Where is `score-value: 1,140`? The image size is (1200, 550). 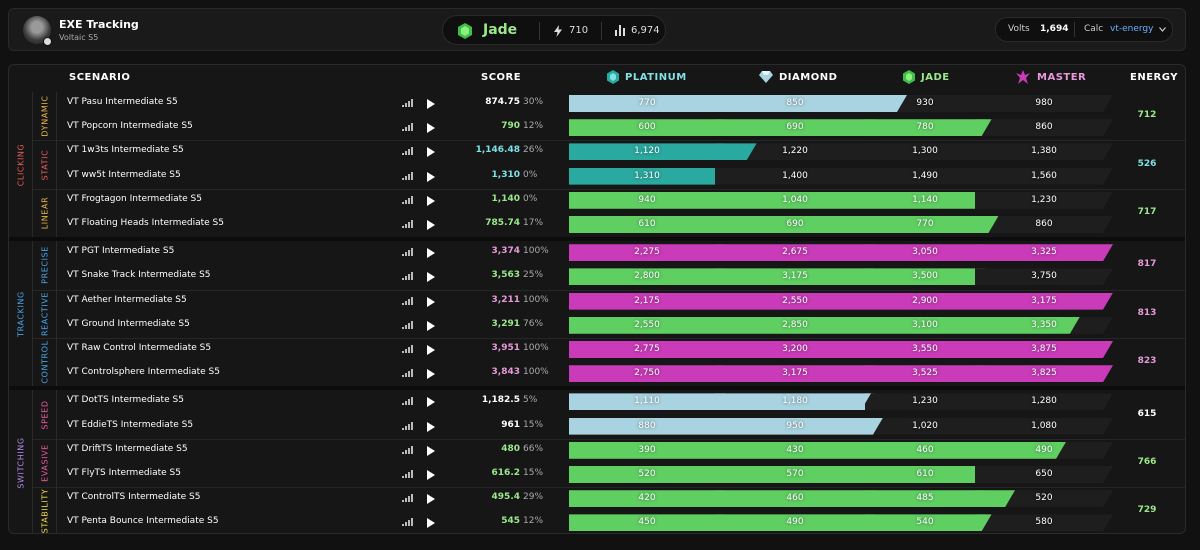
score-value: 1,140 is located at coordinates (505, 198).